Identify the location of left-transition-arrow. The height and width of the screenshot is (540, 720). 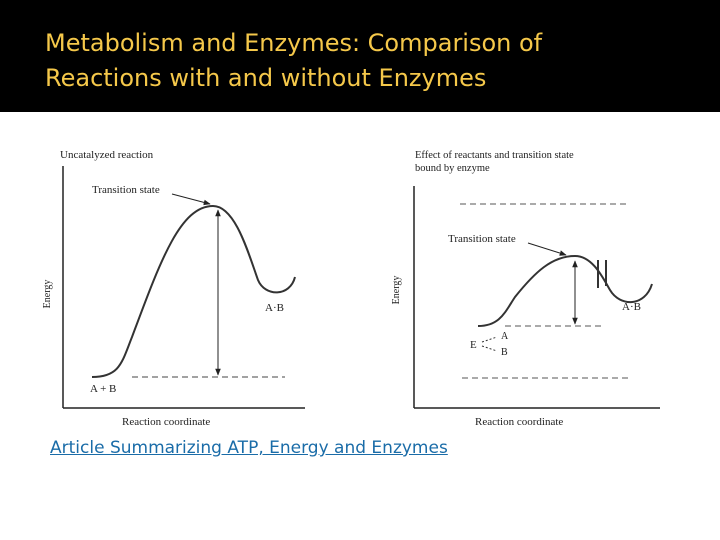
(191, 199).